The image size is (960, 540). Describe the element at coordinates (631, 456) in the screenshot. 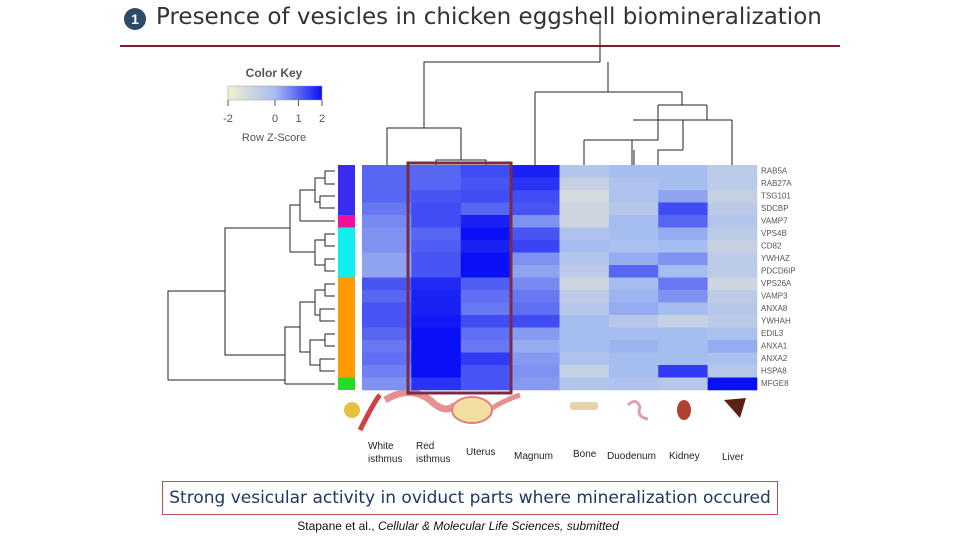

I see `column-label: Duodenum` at that location.